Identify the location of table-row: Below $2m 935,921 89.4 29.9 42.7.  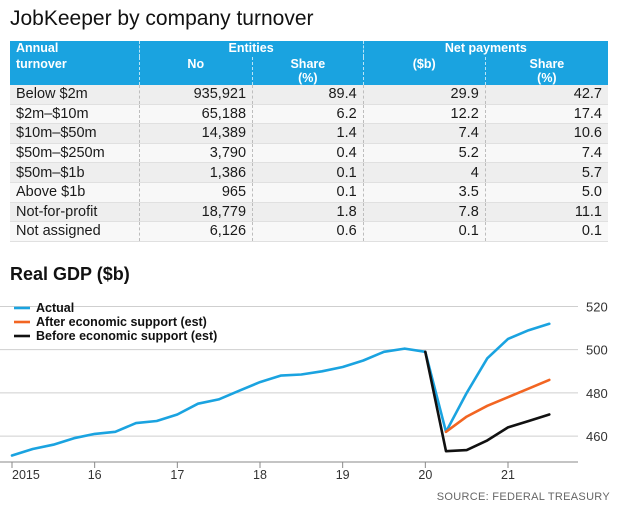
(309, 95).